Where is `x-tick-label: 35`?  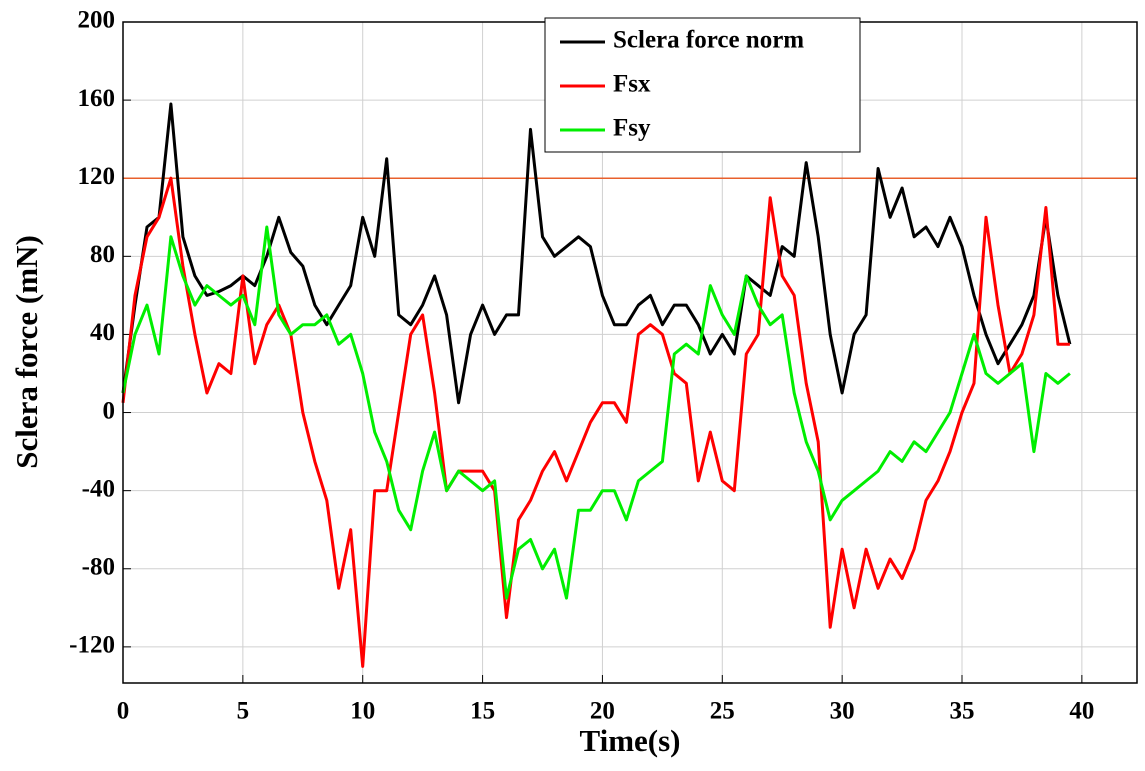 x-tick-label: 35 is located at coordinates (962, 711).